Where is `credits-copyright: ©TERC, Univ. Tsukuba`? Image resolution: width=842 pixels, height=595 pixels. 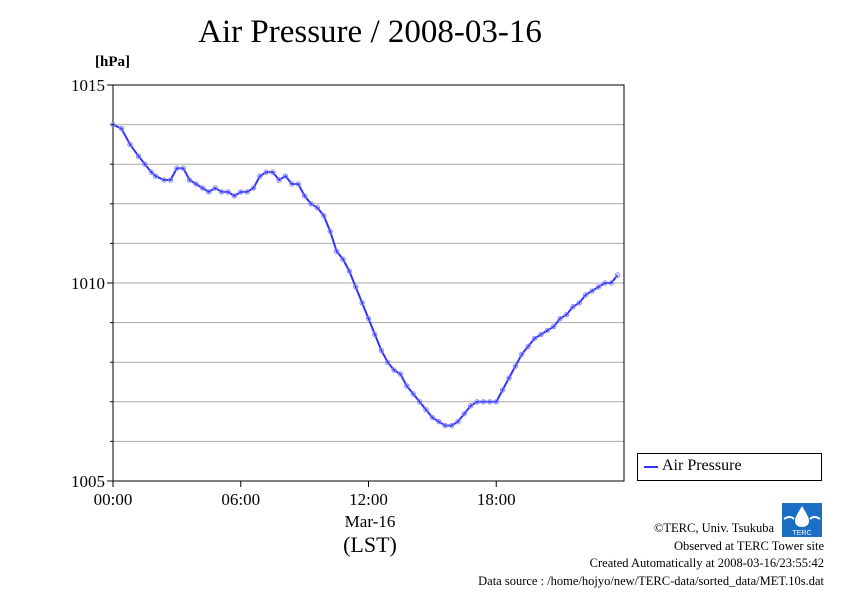
credits-copyright: ©TERC, Univ. Tsukuba is located at coordinates (713, 528).